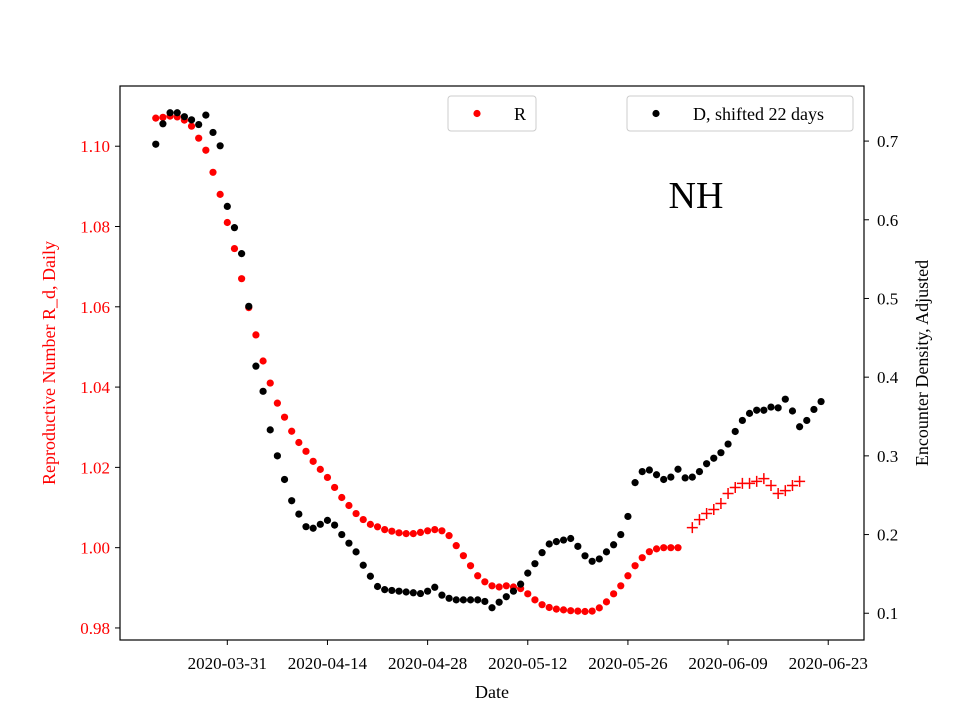  I want to click on left-y-tick-label: 0.98, so click(95, 628).